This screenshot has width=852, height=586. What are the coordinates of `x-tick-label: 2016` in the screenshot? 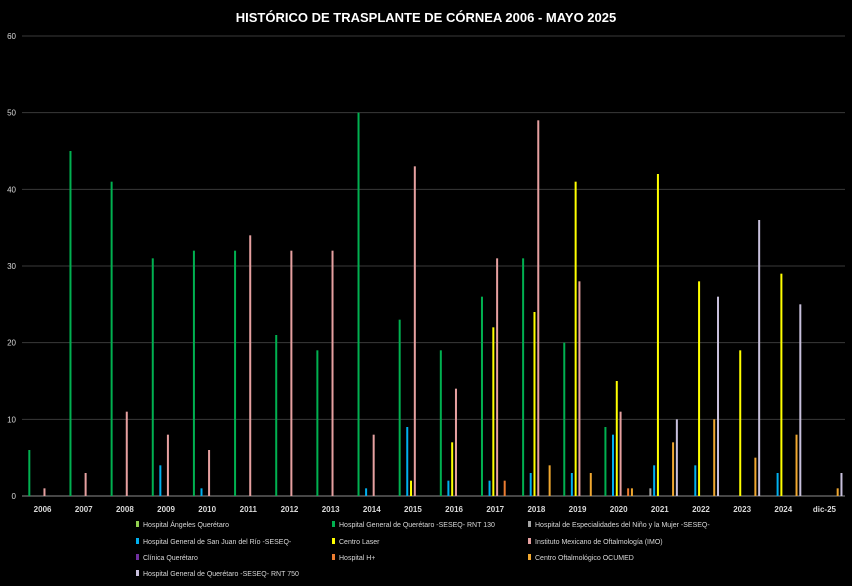 It's located at (454, 509).